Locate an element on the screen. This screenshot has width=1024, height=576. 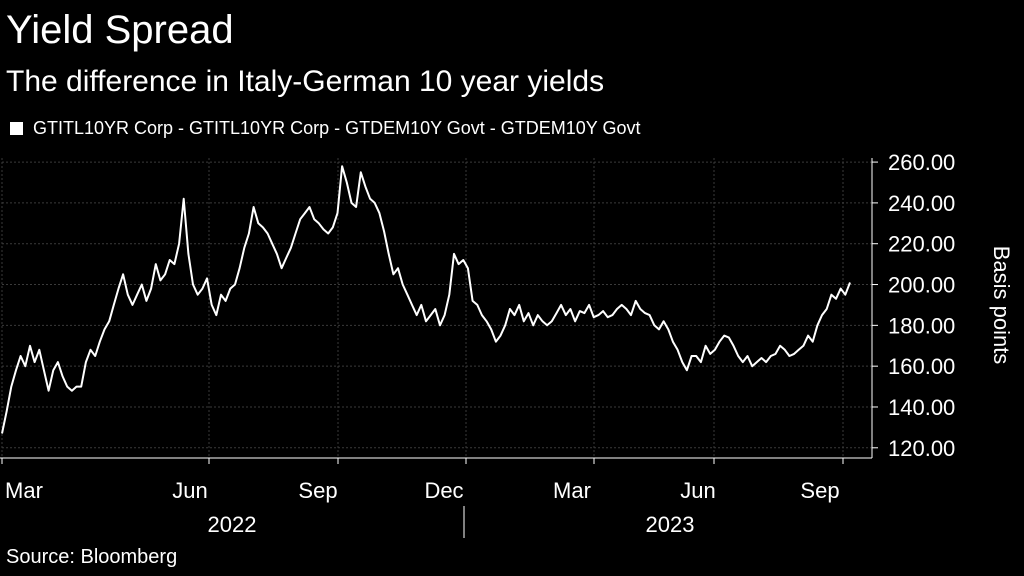
y-tick-label: 260.00 is located at coordinates (921, 162).